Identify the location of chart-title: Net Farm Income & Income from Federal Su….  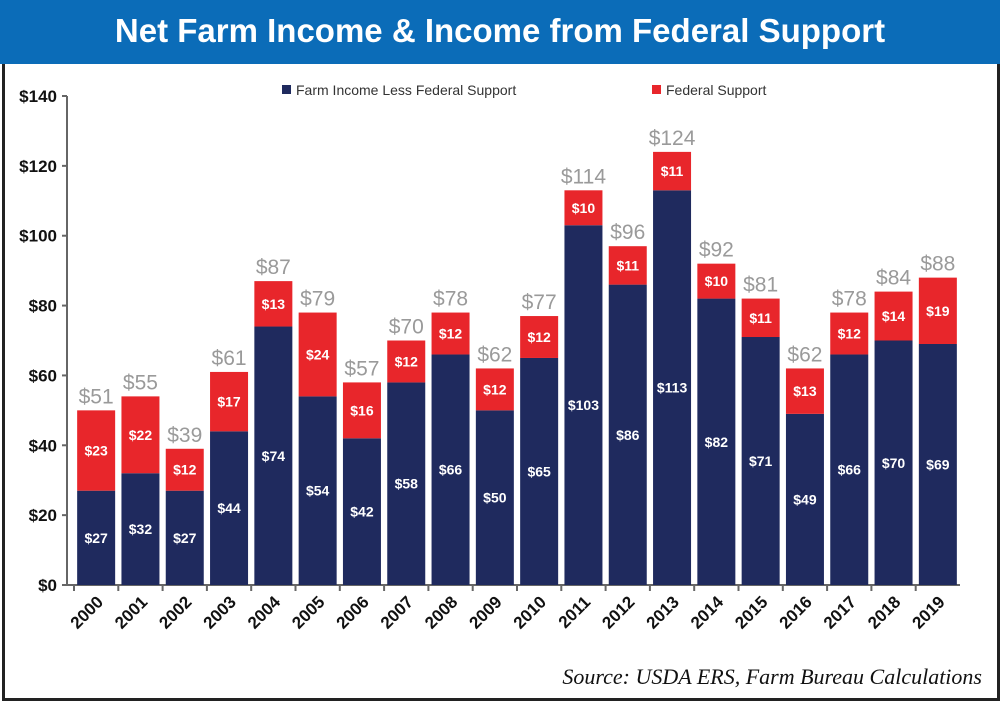
(500, 32).